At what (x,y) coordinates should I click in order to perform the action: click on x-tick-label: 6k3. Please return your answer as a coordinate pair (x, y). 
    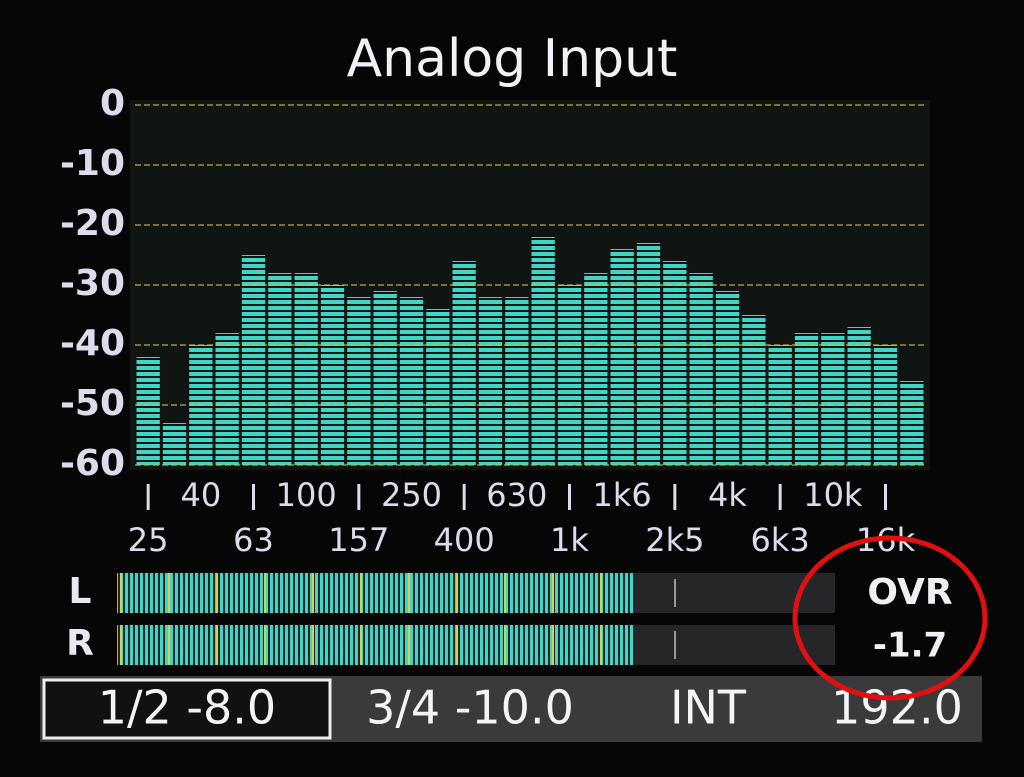
    Looking at the image, I should click on (780, 540).